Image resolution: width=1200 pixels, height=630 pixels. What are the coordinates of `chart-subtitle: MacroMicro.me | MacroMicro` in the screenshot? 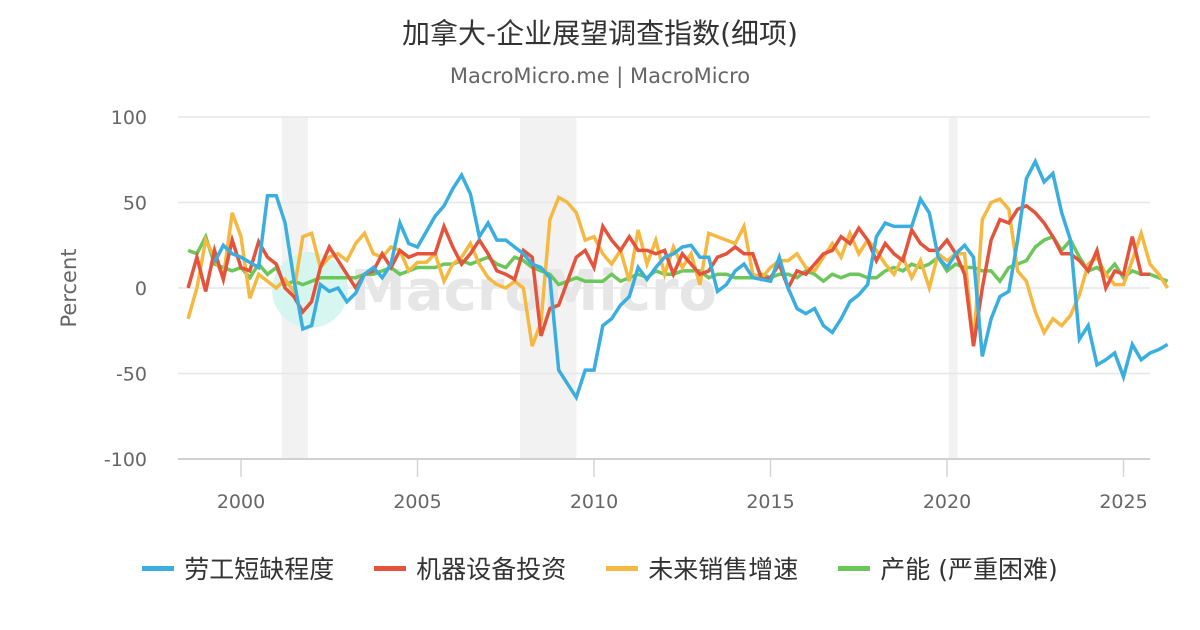 It's located at (600, 76).